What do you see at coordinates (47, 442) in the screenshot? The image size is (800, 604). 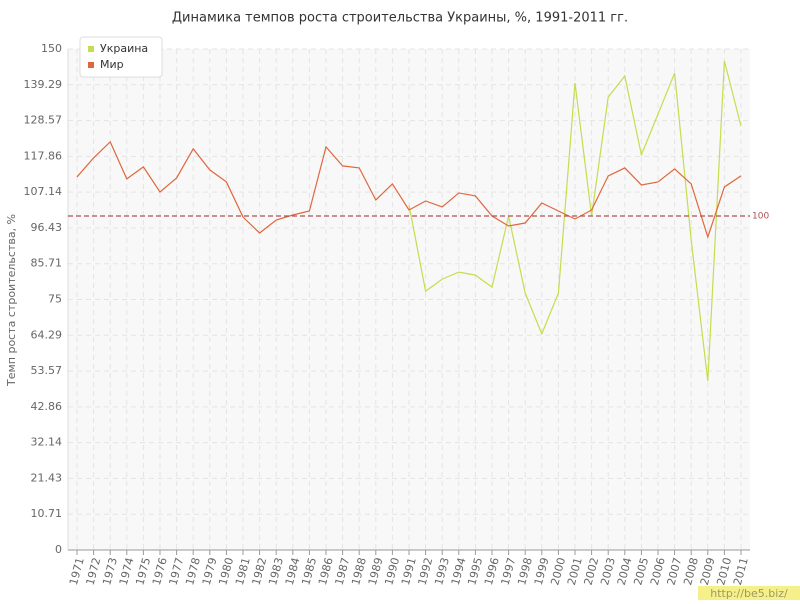 I see `y-tick-label: 32.14` at bounding box center [47, 442].